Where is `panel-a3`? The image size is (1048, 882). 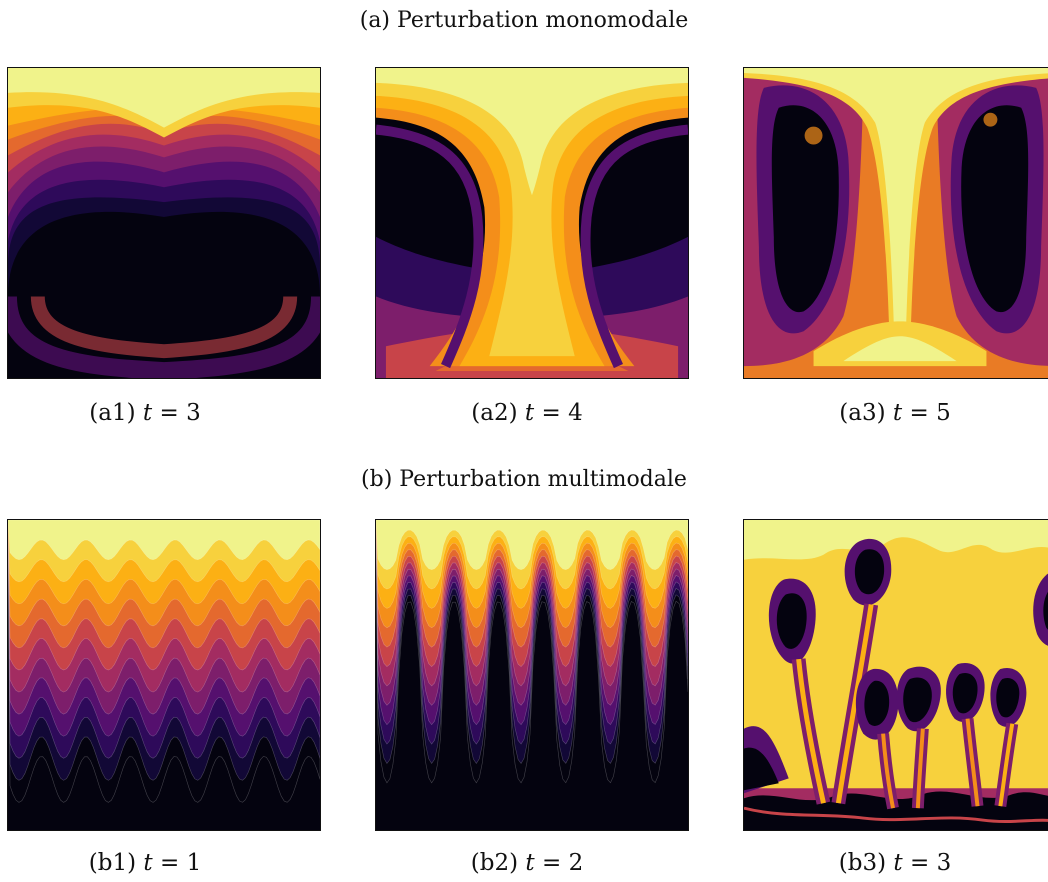 panel-a3 is located at coordinates (895, 223).